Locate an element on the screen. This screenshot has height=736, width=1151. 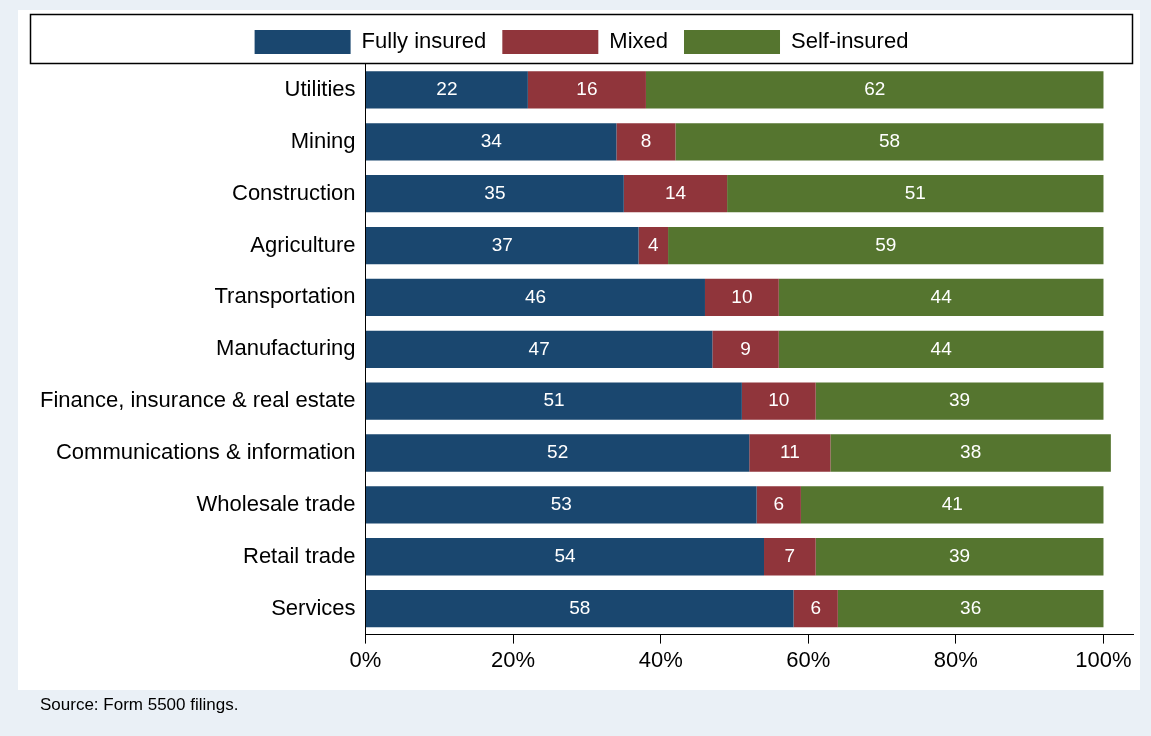
data-label: 16 is located at coordinates (587, 89).